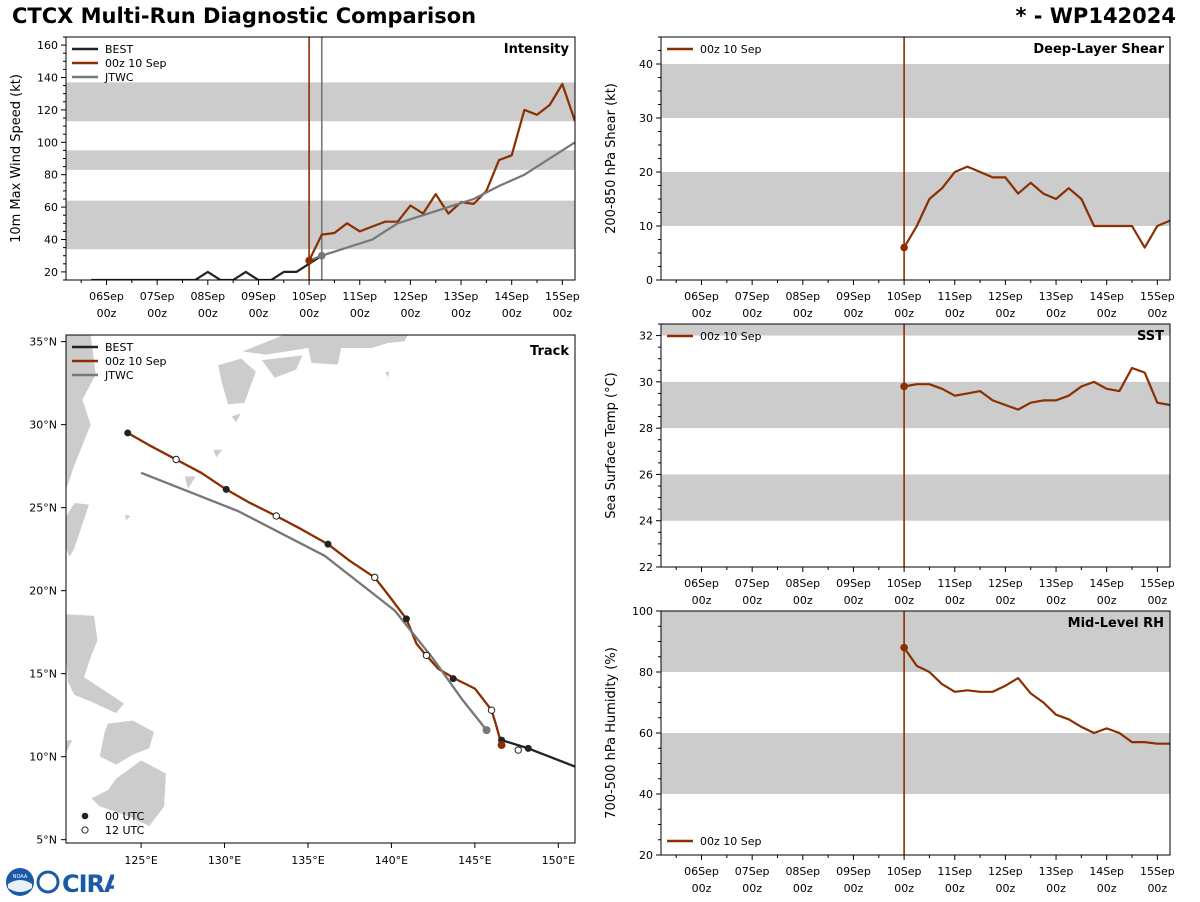 Image resolution: width=1200 pixels, height=902 pixels. What do you see at coordinates (611, 445) in the screenshot?
I see `sst-ylabel: Sea Surface Temp (°C)` at bounding box center [611, 445].